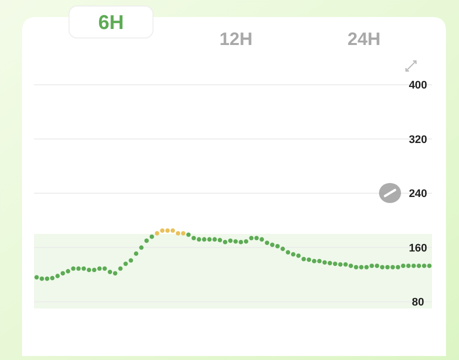 The width and height of the screenshot is (459, 360). What do you see at coordinates (418, 86) in the screenshot?
I see `y-tick-label: 400` at bounding box center [418, 86].